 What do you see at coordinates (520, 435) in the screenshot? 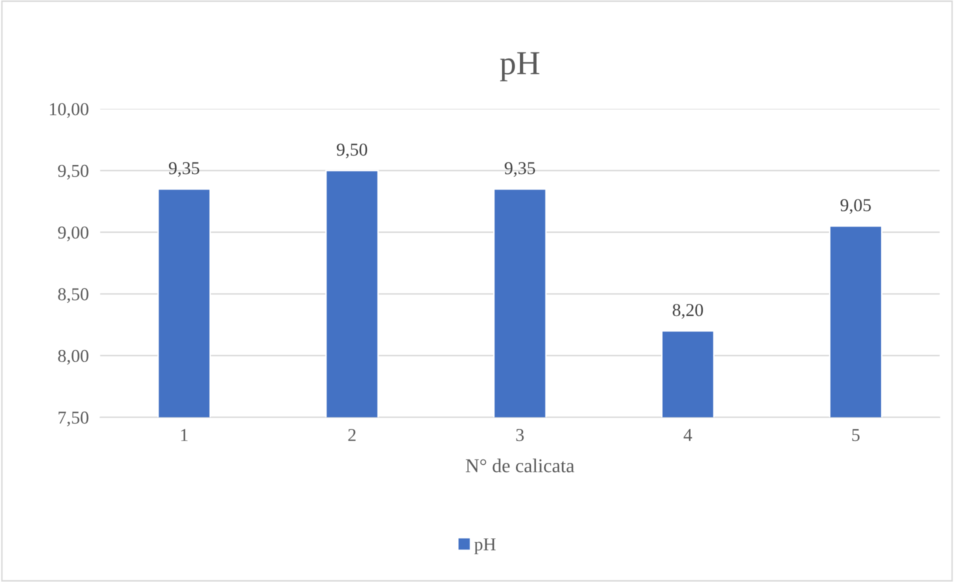
I see `x-tick-label: 3` at bounding box center [520, 435].